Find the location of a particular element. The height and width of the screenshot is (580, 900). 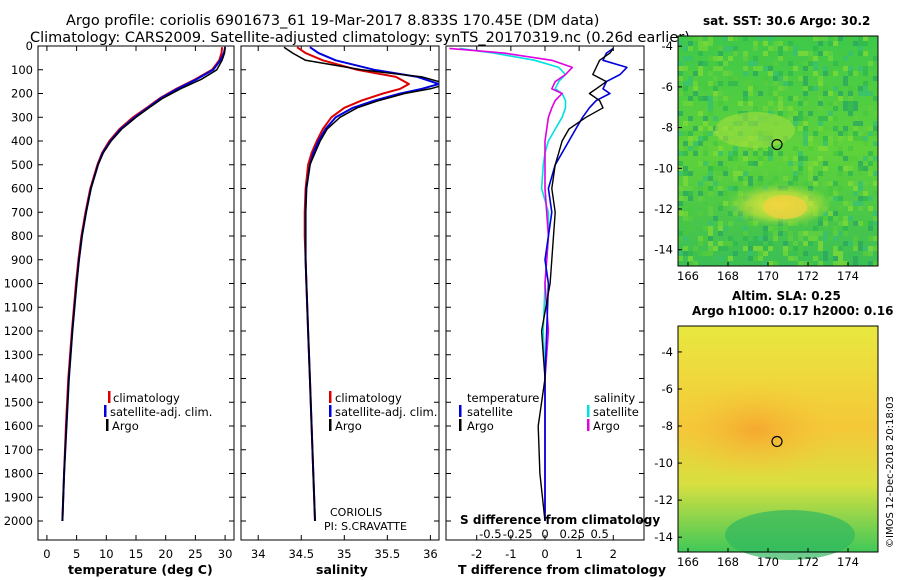

salinity-legend: climatology satellite-adj. clim. Argo is located at coordinates (383, 412).